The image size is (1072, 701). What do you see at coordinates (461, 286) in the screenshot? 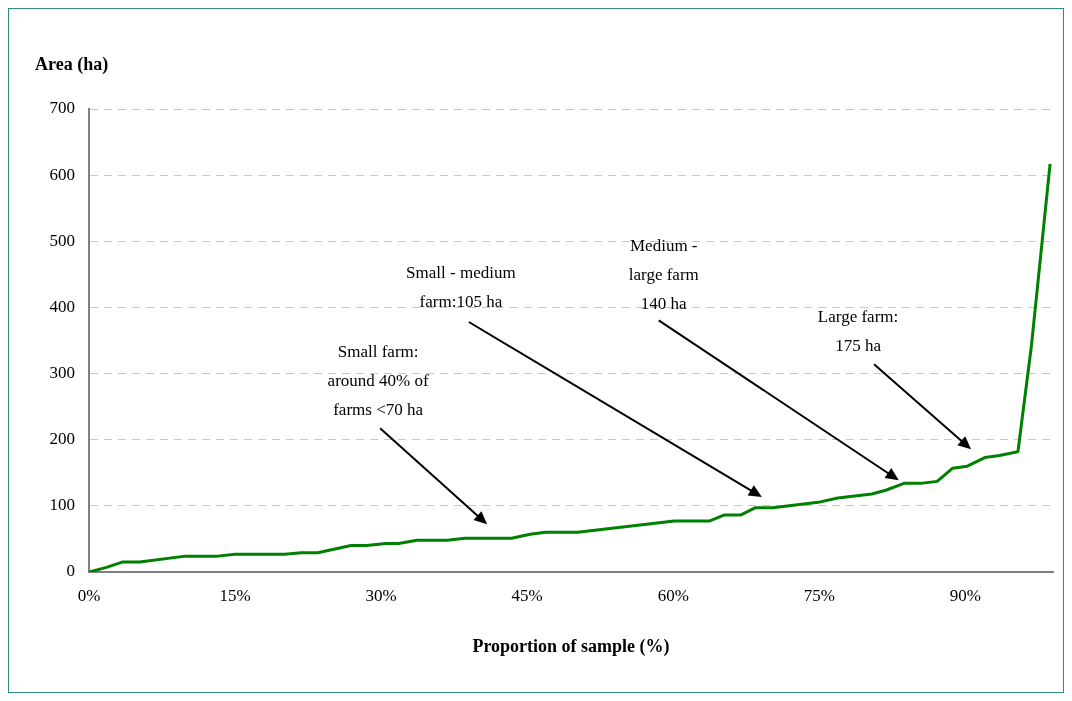
I see `annotation: Small - medium farm:105 ha` at bounding box center [461, 286].